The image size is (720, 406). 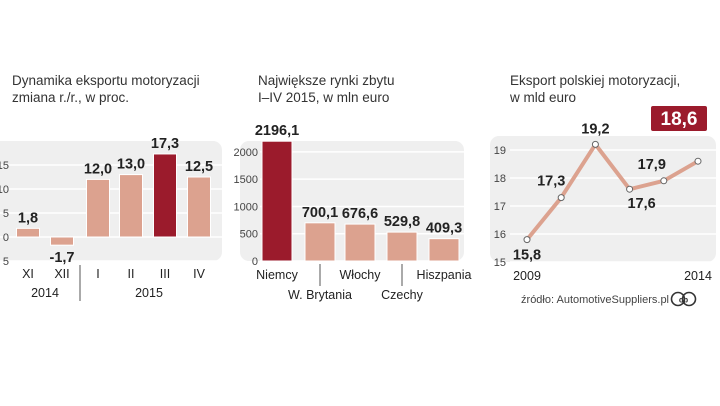 What do you see at coordinates (595, 129) in the screenshot?
I see `chart3-value-label: 19,2` at bounding box center [595, 129].